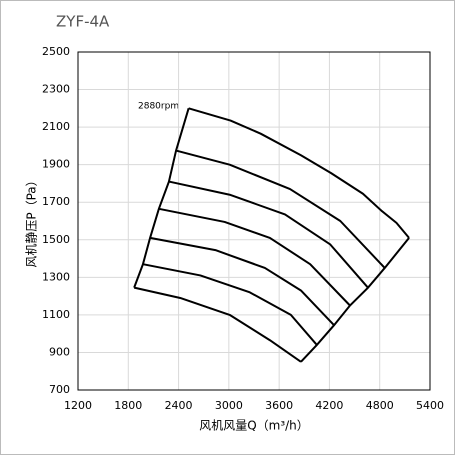  I want to click on x-axis-label: 风机风量Q（m³/h）, so click(254, 426).